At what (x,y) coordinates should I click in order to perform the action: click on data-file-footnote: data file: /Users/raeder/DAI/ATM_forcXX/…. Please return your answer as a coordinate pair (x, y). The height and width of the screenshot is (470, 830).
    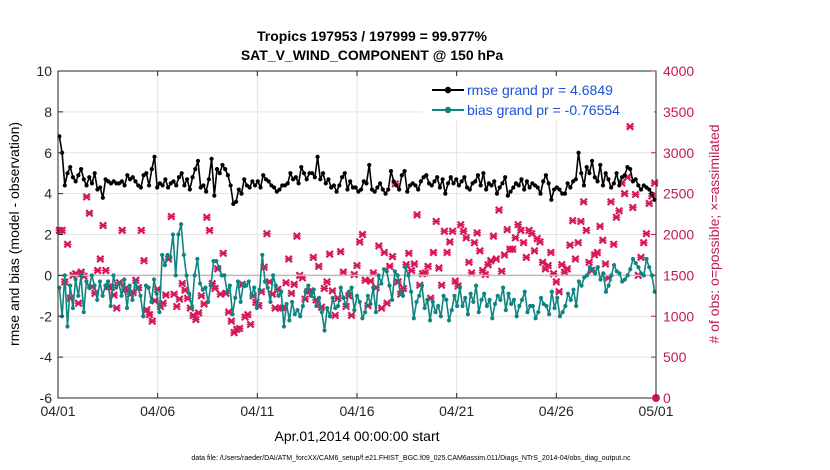
    Looking at the image, I should click on (411, 458).